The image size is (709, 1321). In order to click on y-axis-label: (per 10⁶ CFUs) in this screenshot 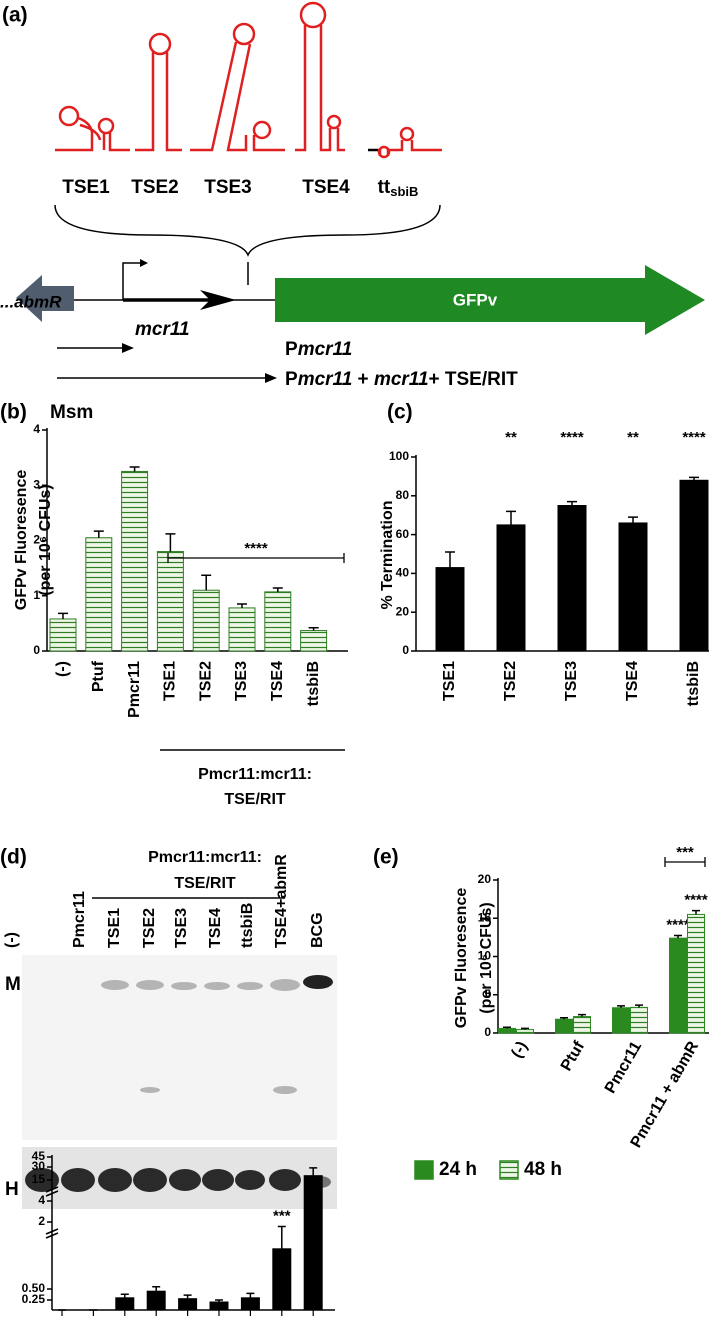, I will do `click(486, 957)`.